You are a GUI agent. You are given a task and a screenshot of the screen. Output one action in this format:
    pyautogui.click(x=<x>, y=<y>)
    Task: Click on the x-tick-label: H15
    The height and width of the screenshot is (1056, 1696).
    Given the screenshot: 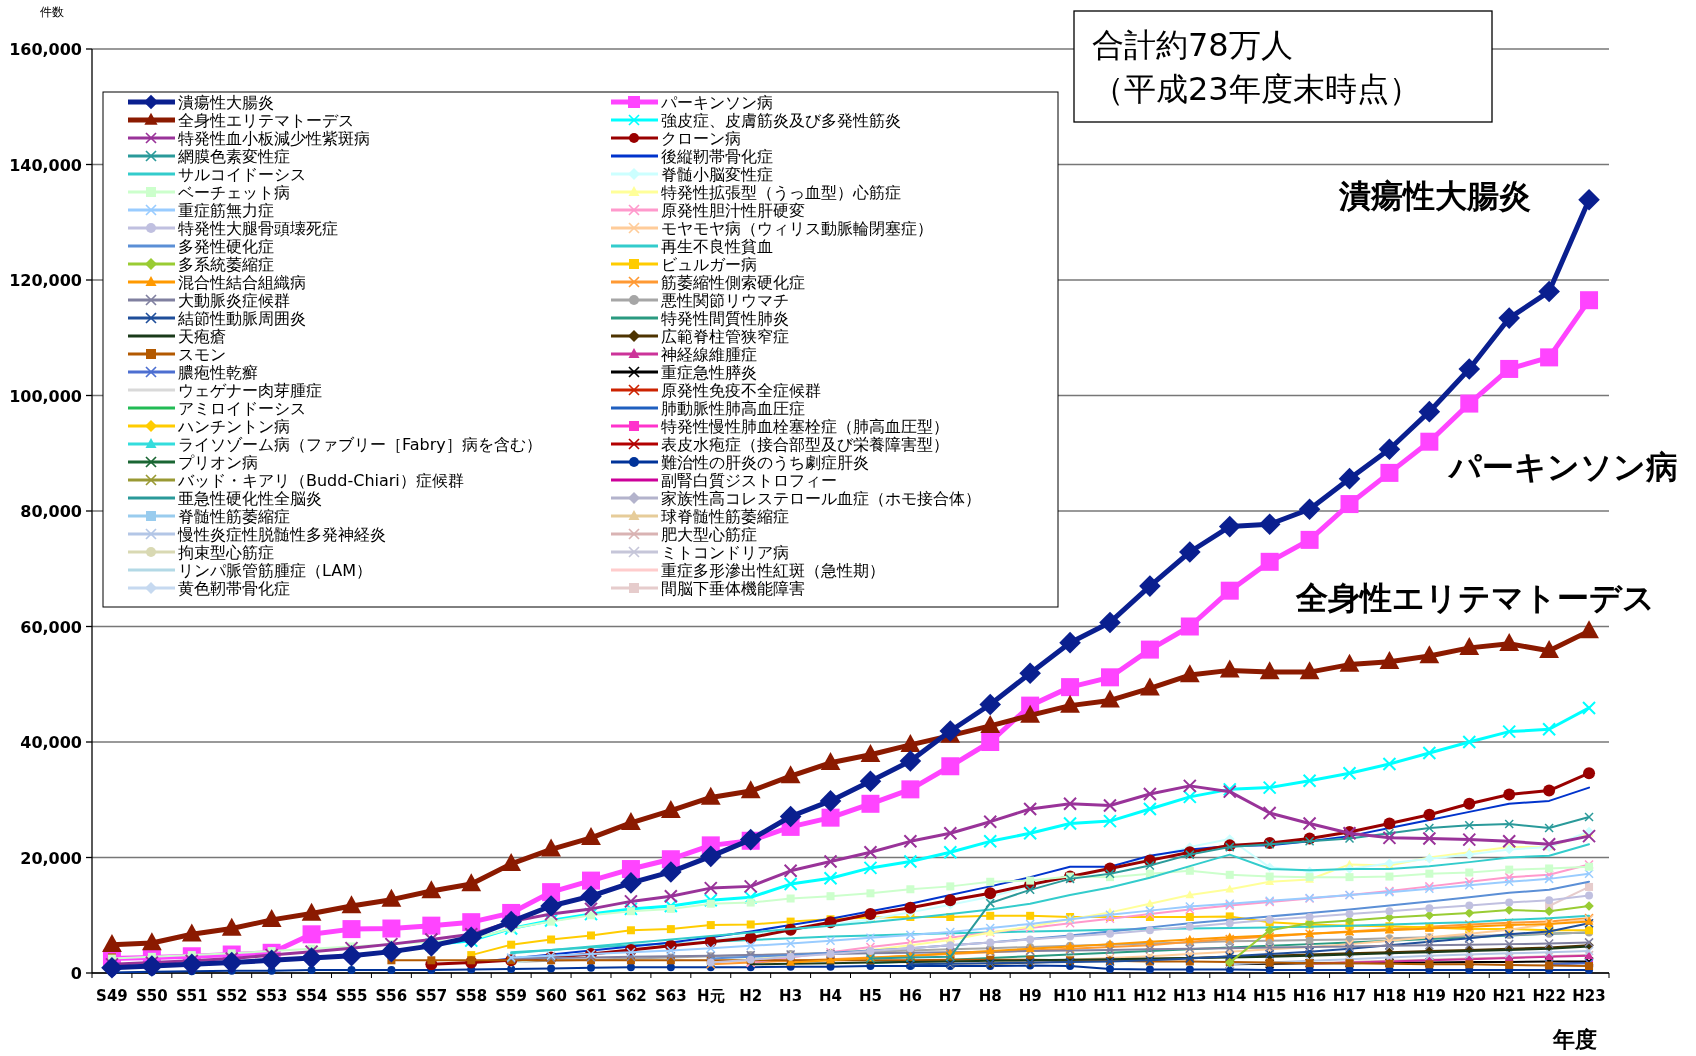 What is the action you would take?
    pyautogui.click(x=1269, y=996)
    